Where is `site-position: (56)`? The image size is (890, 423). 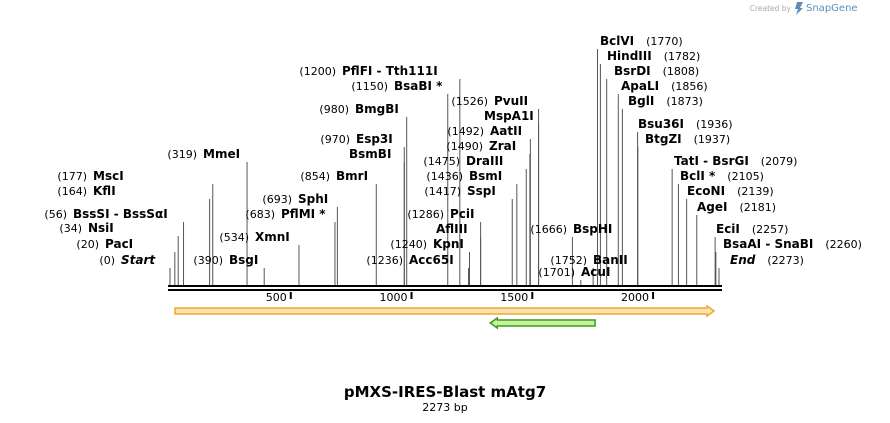 site-position: (56) is located at coordinates (55, 214).